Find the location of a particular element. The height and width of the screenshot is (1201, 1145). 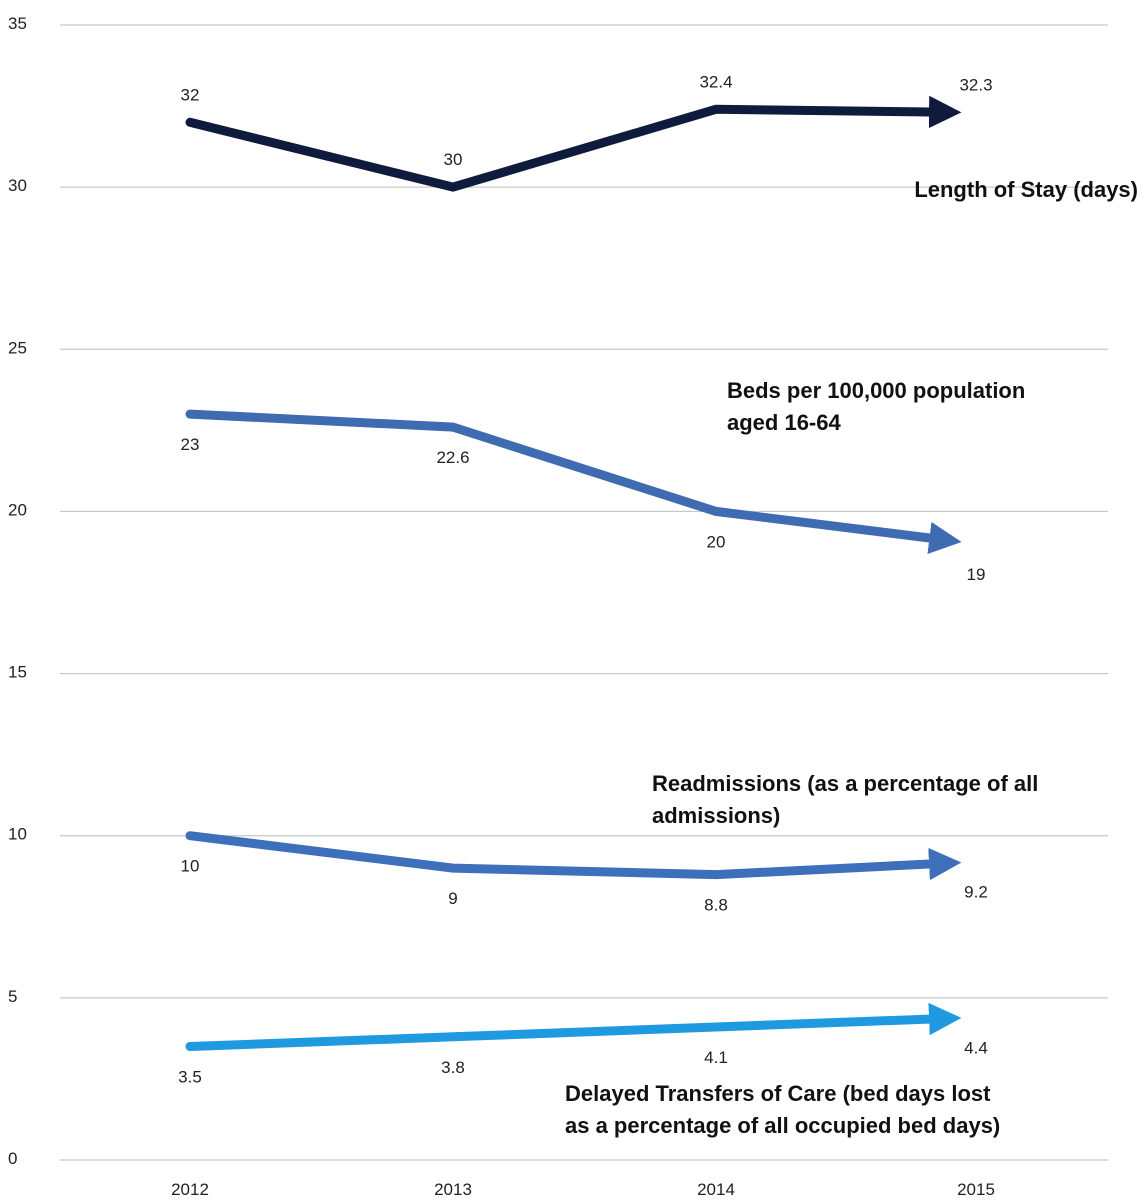

data-label: 32.4 is located at coordinates (715, 81).